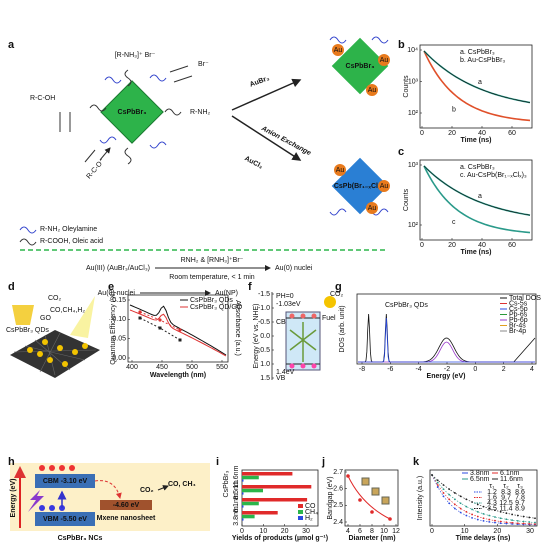  I want to click on legend-text: 3.8nm, so click(480, 473).